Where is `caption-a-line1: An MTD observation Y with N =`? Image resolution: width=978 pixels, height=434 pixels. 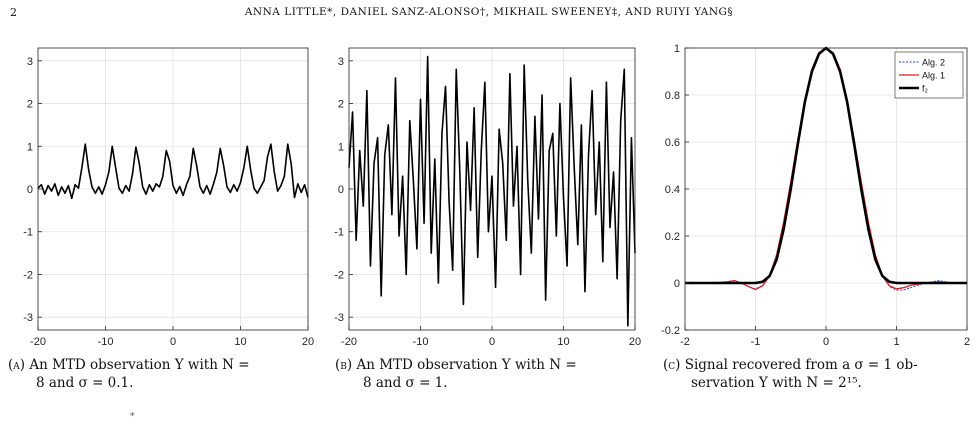 caption-a-line1: An MTD observation Y with N = is located at coordinates (139, 365).